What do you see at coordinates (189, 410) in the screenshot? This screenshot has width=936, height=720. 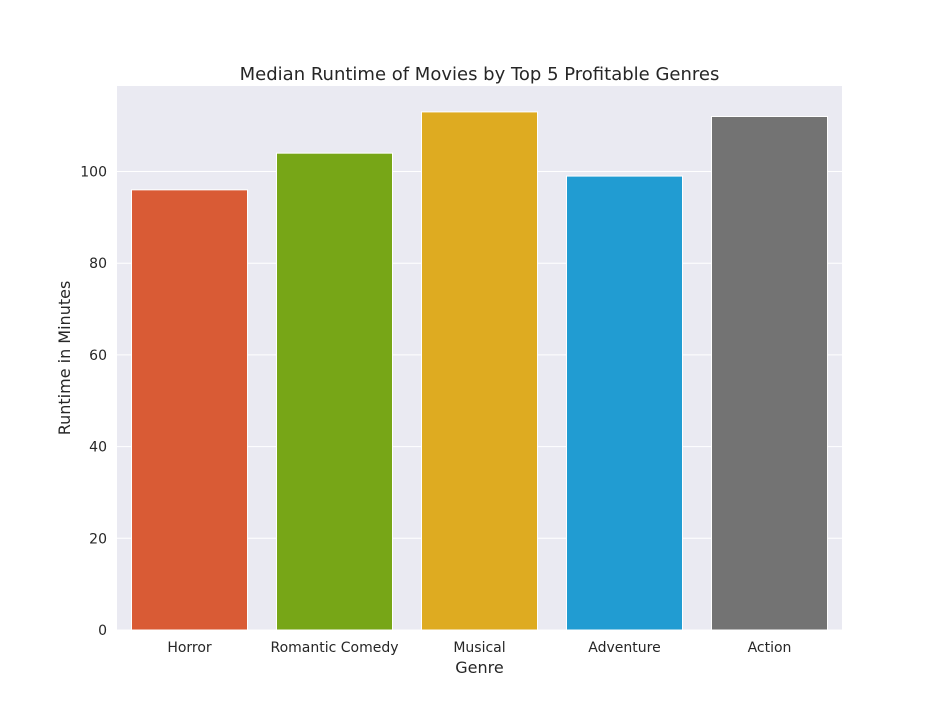 I see `bar-horror` at bounding box center [189, 410].